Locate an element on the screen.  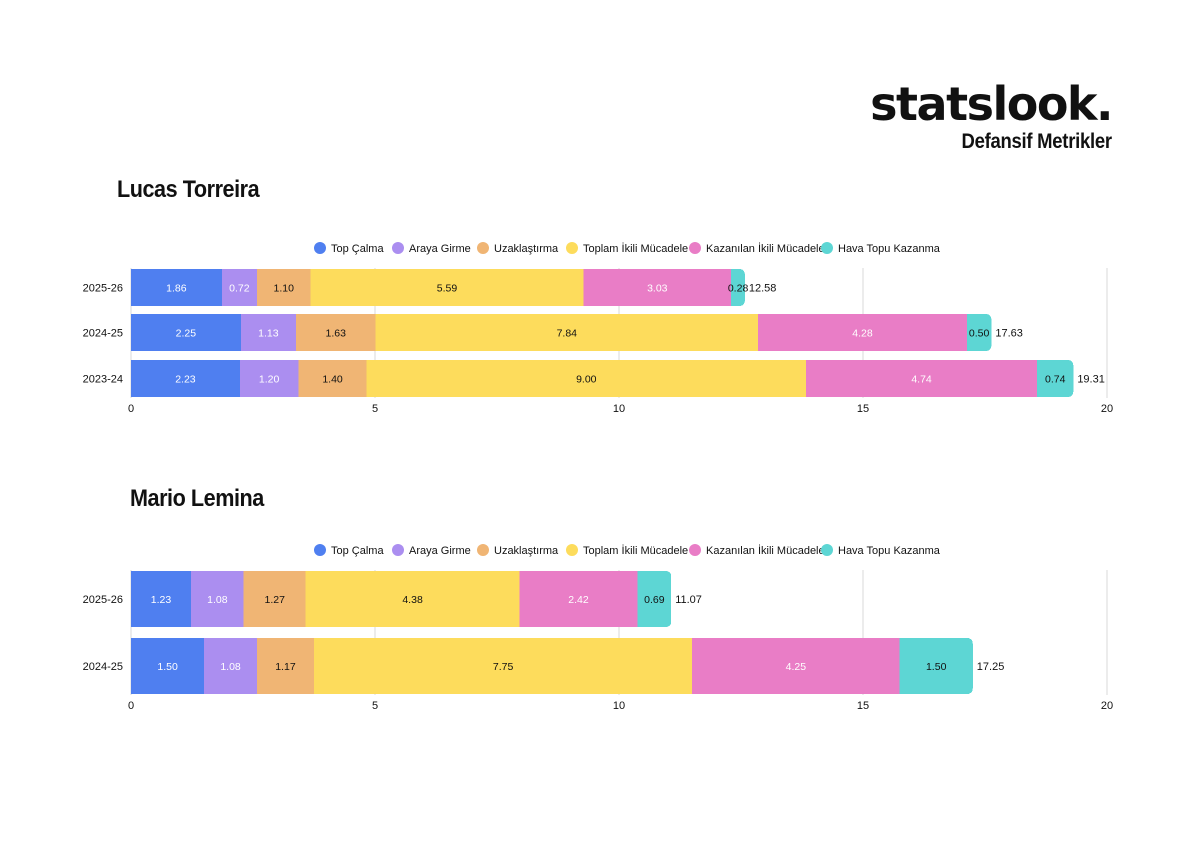
category-label: 2025-26 is located at coordinates (103, 289).